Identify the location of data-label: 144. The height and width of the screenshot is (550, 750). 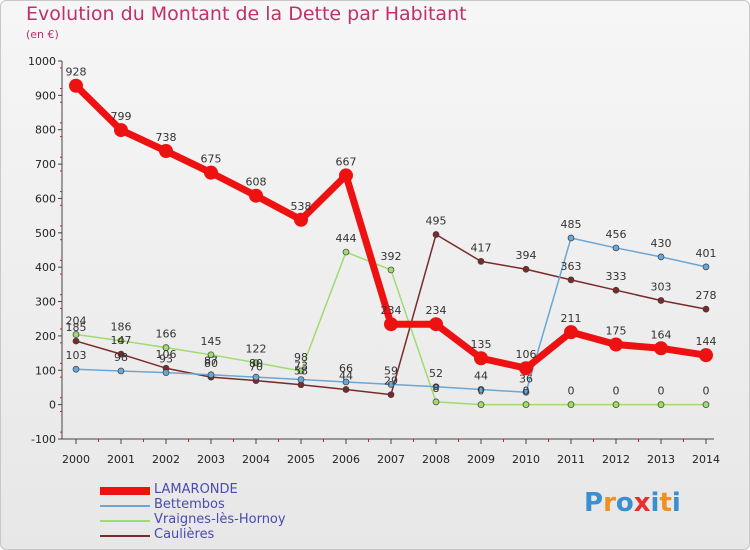
(706, 341).